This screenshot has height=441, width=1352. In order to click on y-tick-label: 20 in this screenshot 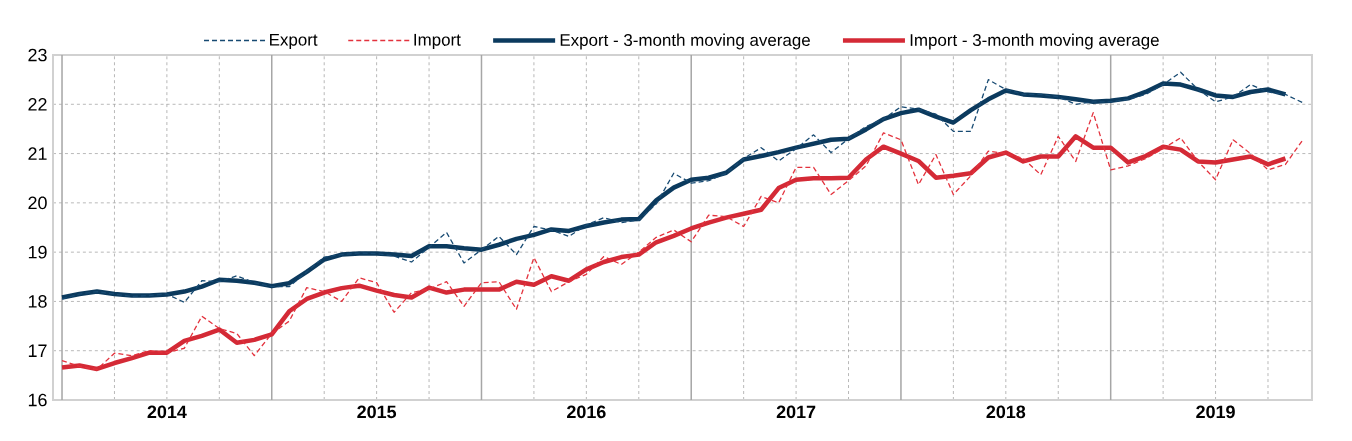, I will do `click(37, 203)`.